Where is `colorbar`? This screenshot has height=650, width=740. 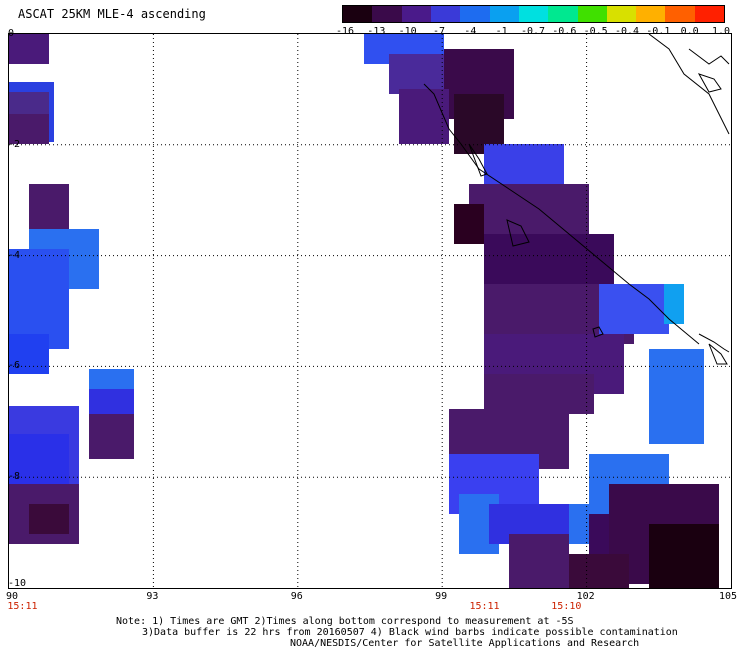
colorbar is located at coordinates (533, 14).